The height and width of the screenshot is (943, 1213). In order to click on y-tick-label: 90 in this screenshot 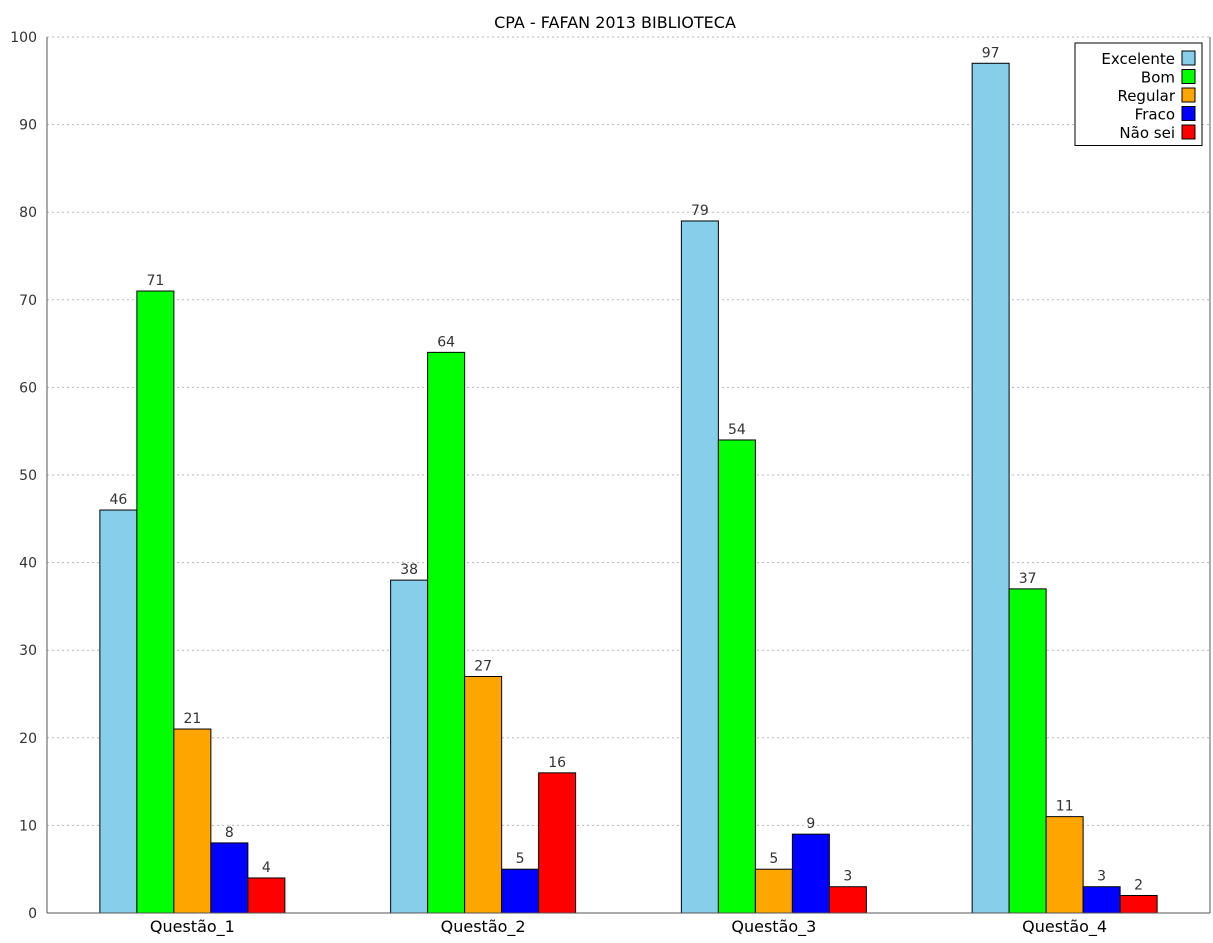, I will do `click(28, 126)`.